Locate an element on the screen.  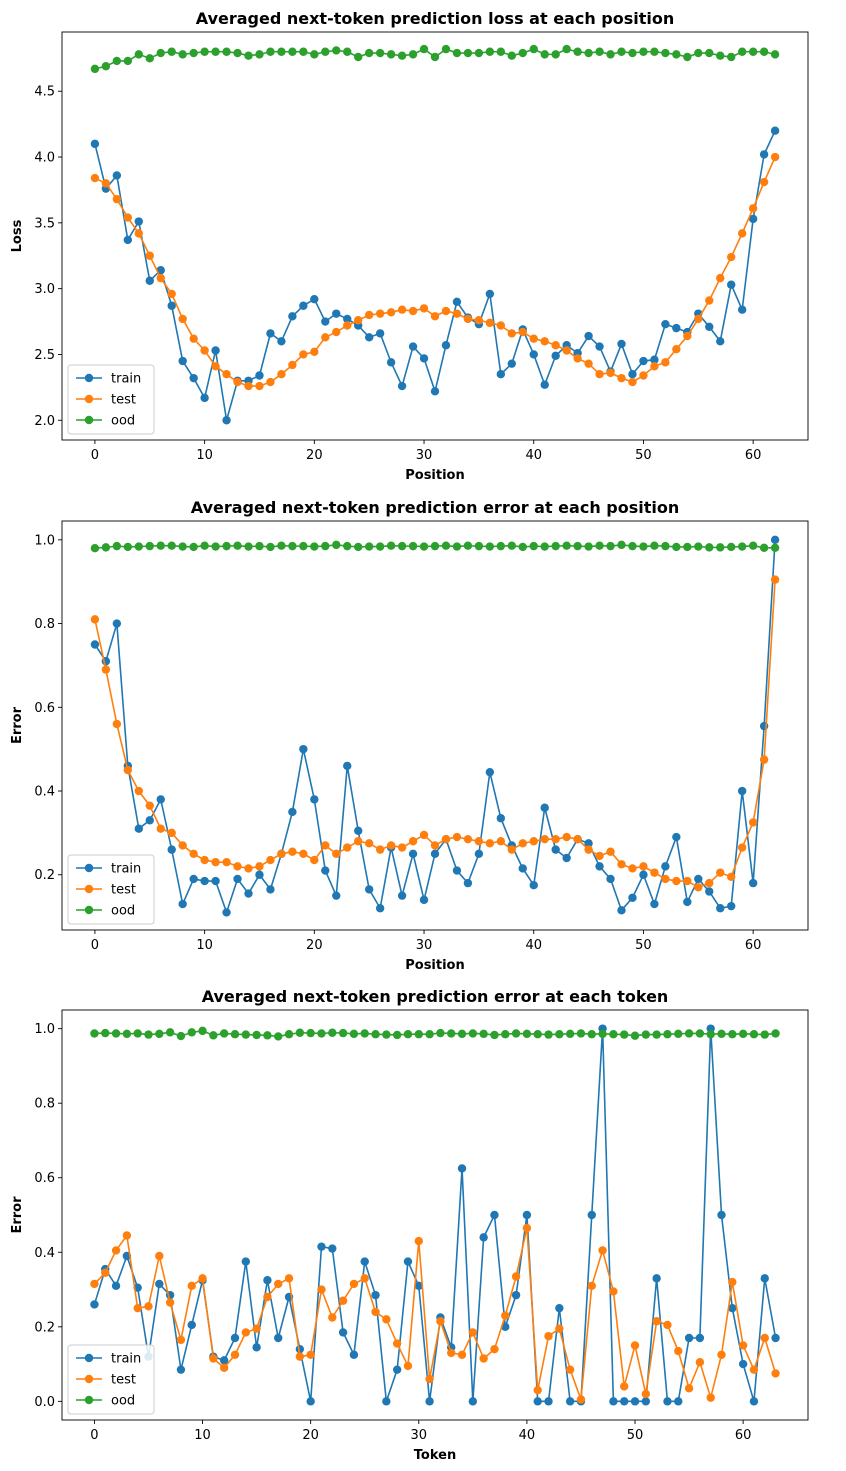
y-tick-label: 0.8 is located at coordinates (44, 624).